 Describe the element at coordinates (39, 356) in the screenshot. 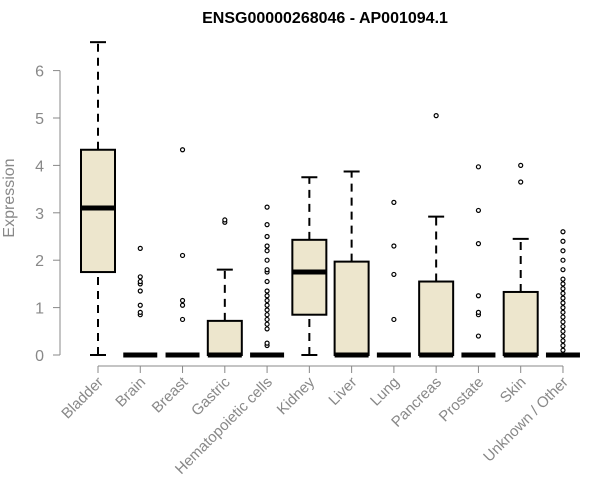

I see `y-tick-label: 0` at that location.